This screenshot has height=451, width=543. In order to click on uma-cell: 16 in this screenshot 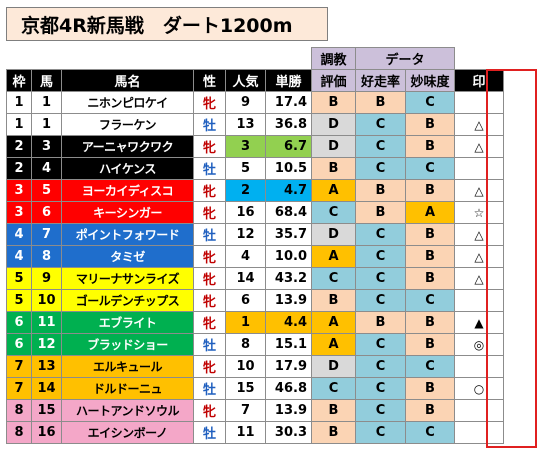, I will do `click(46, 432)`.